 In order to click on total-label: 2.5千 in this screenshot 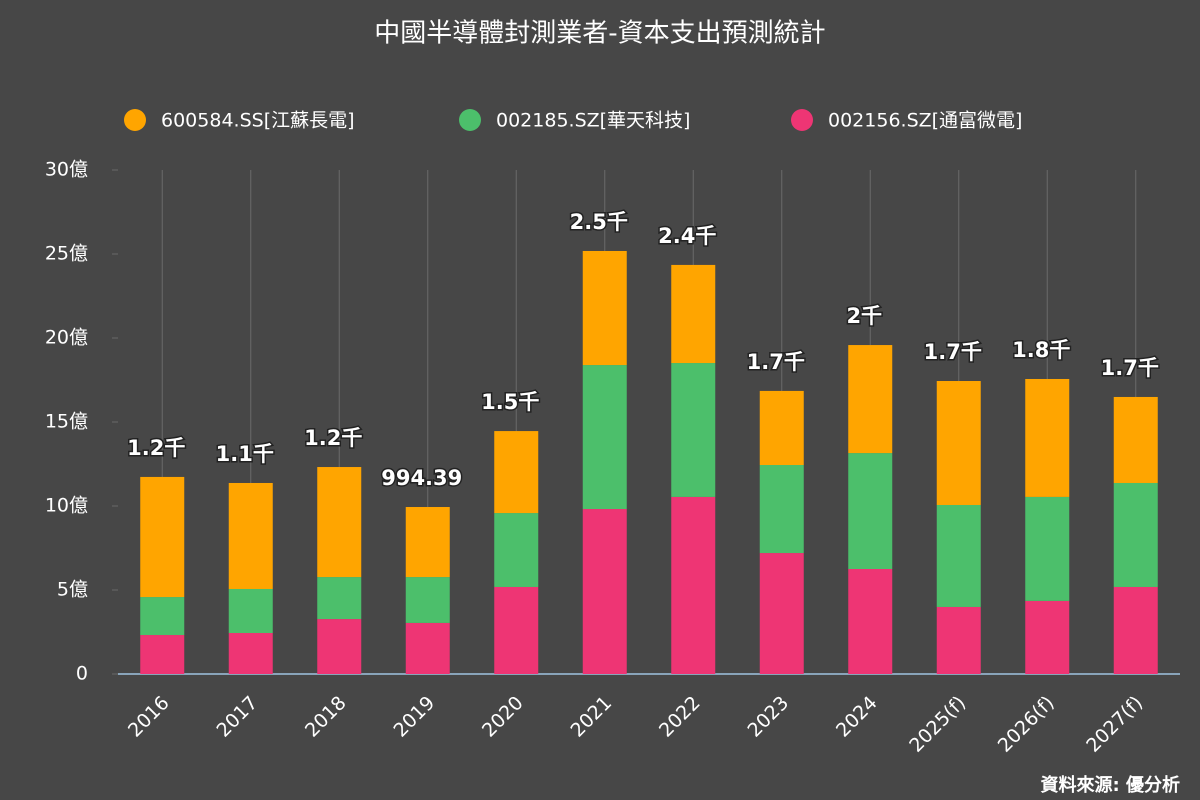, I will do `click(599, 222)`.